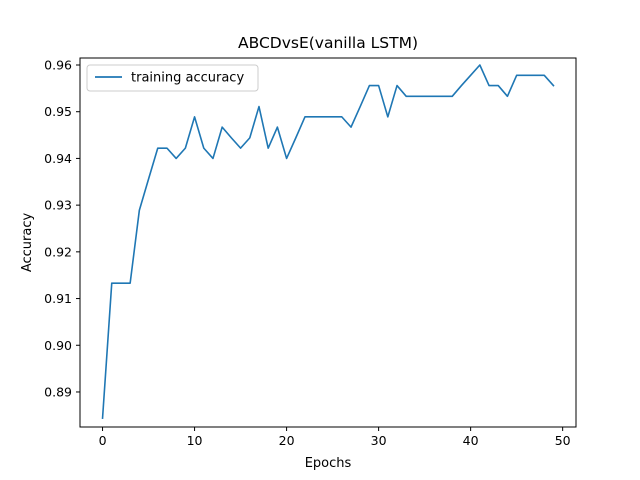 The image size is (640, 480). Describe the element at coordinates (471, 440) in the screenshot. I see `x-tick-label: 40` at that location.